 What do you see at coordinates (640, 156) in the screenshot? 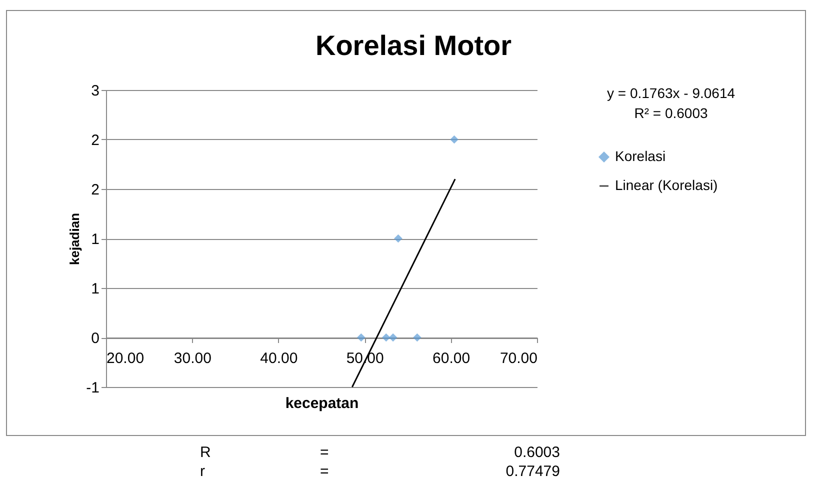
I see `legend-label: Korelasi` at bounding box center [640, 156].